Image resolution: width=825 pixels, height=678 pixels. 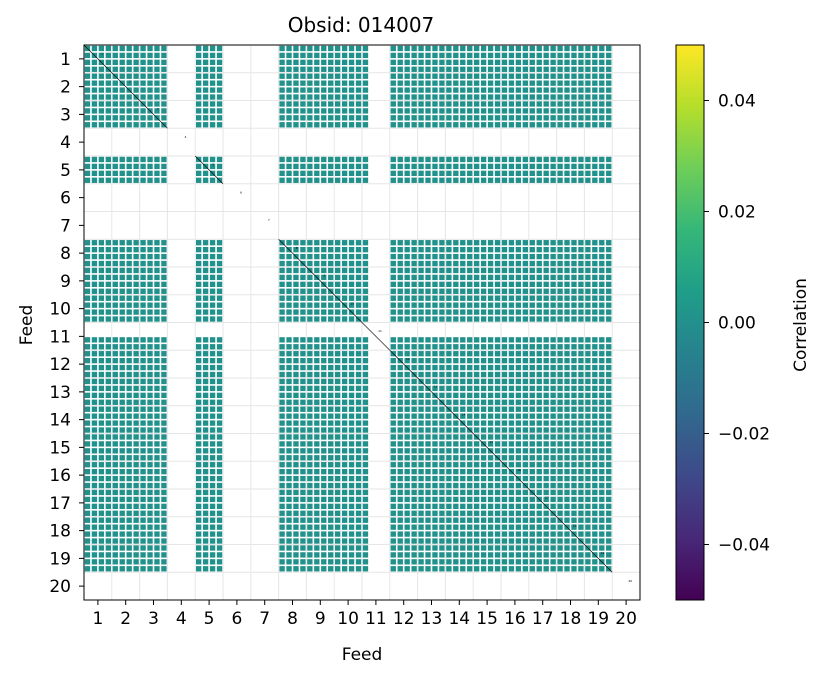 I want to click on diagonal-segment, so click(x=515, y=475).